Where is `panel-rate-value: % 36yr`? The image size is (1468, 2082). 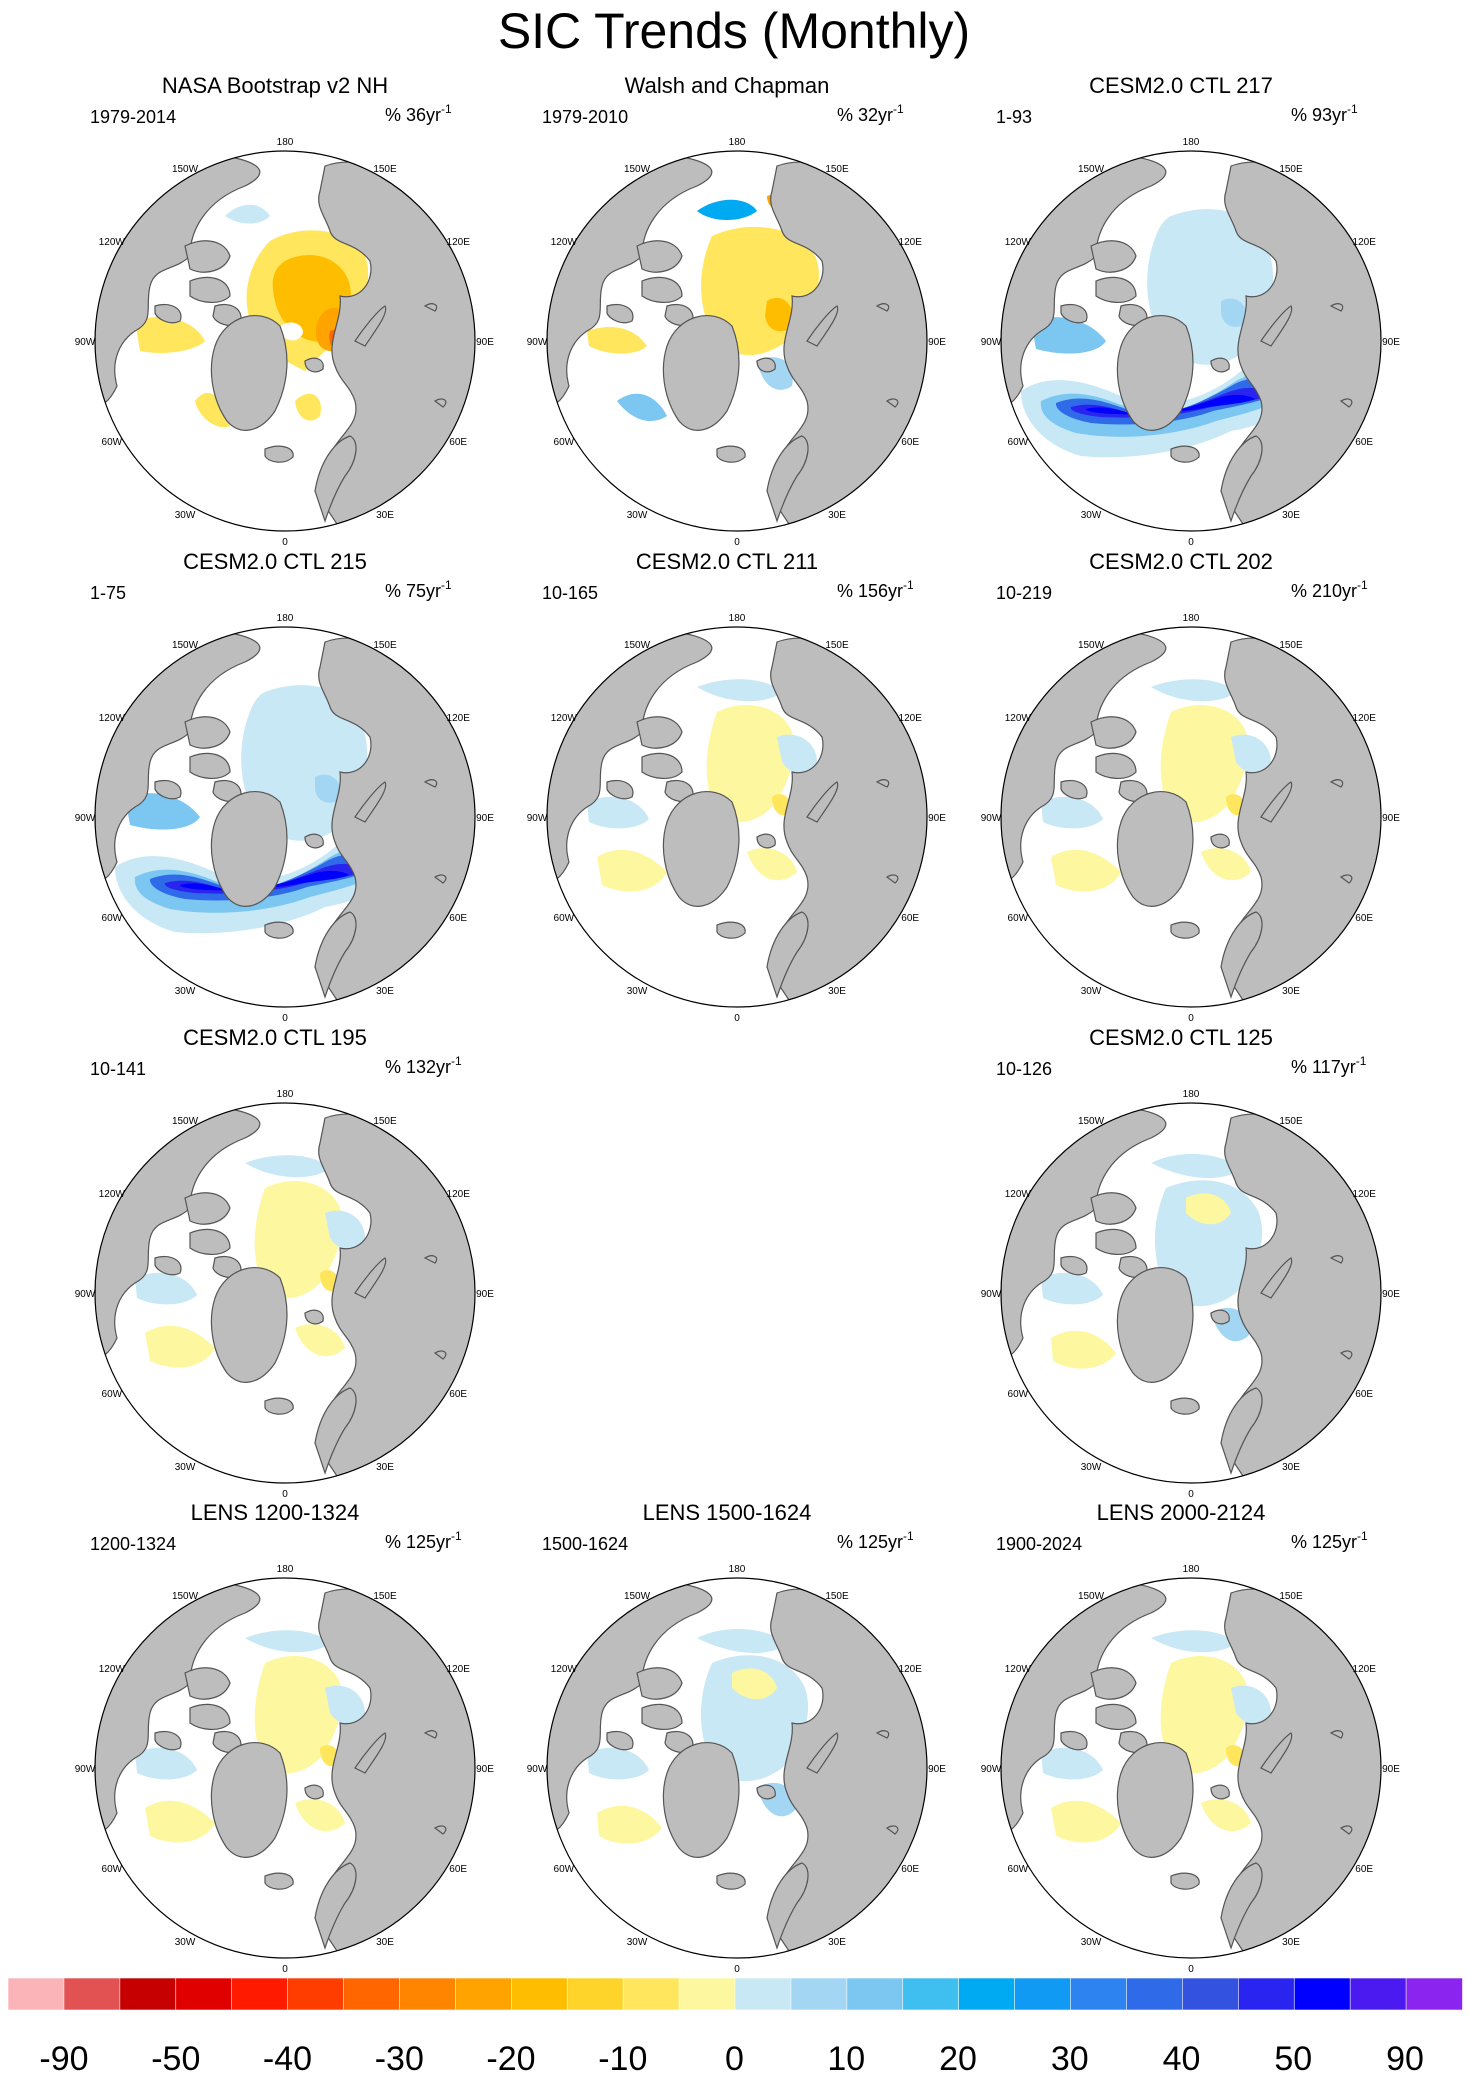 panel-rate-value: % 36yr is located at coordinates (413, 115).